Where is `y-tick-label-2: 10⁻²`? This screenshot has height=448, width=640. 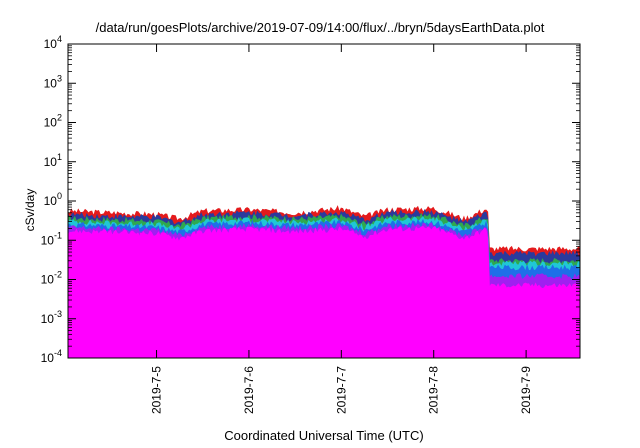
y-tick-label-2: 10⁻² is located at coordinates (51, 278).